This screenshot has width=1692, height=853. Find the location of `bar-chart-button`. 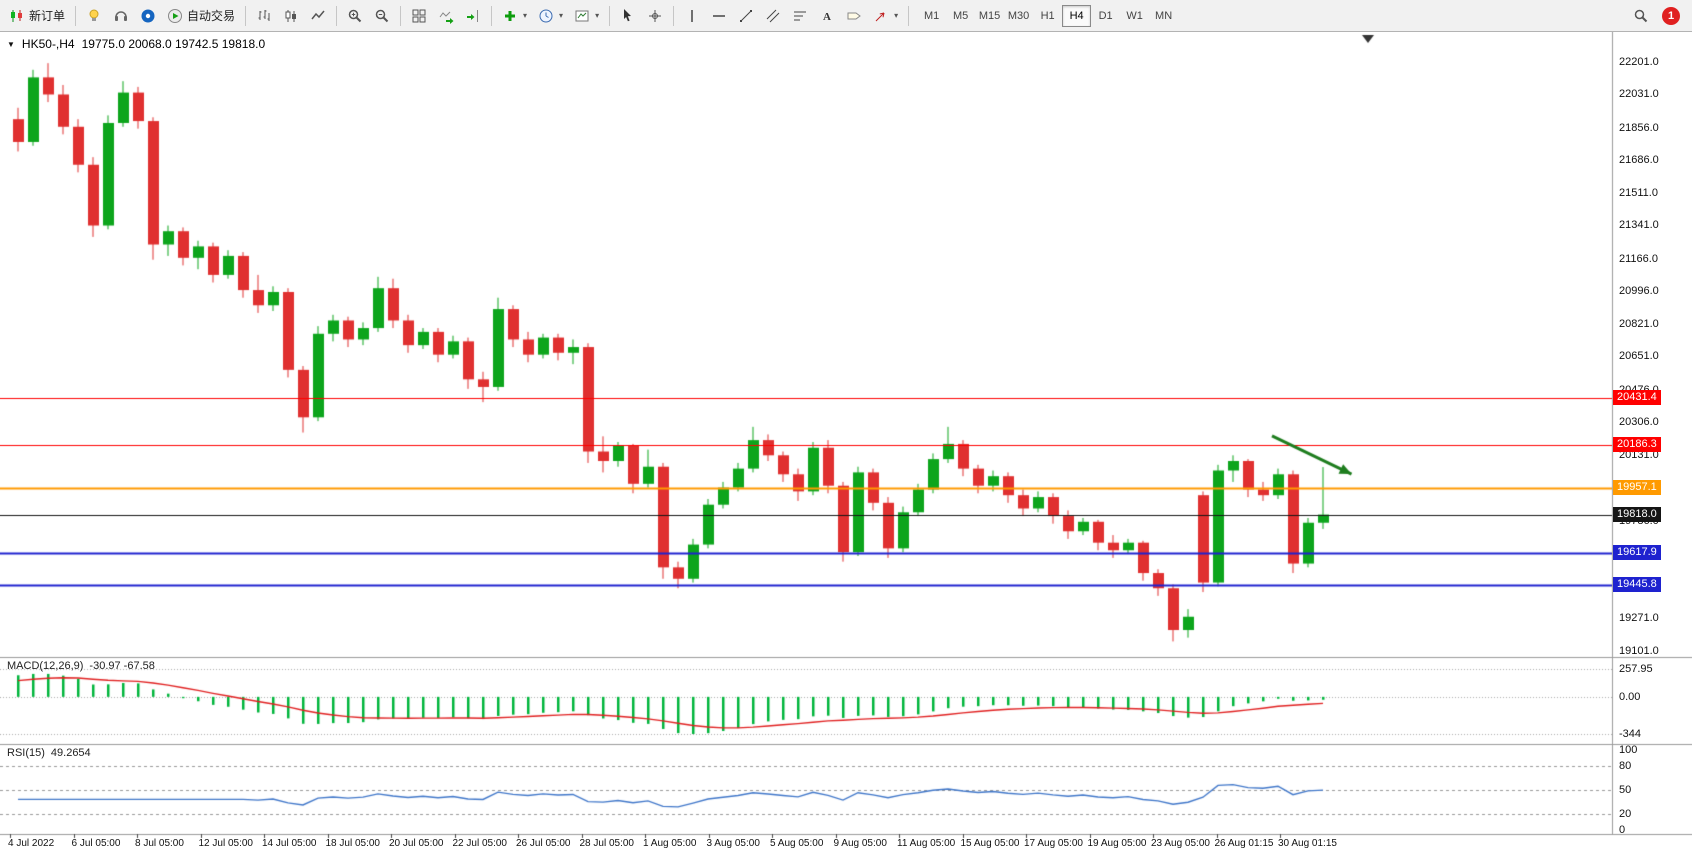

bar-chart-button is located at coordinates (264, 16).